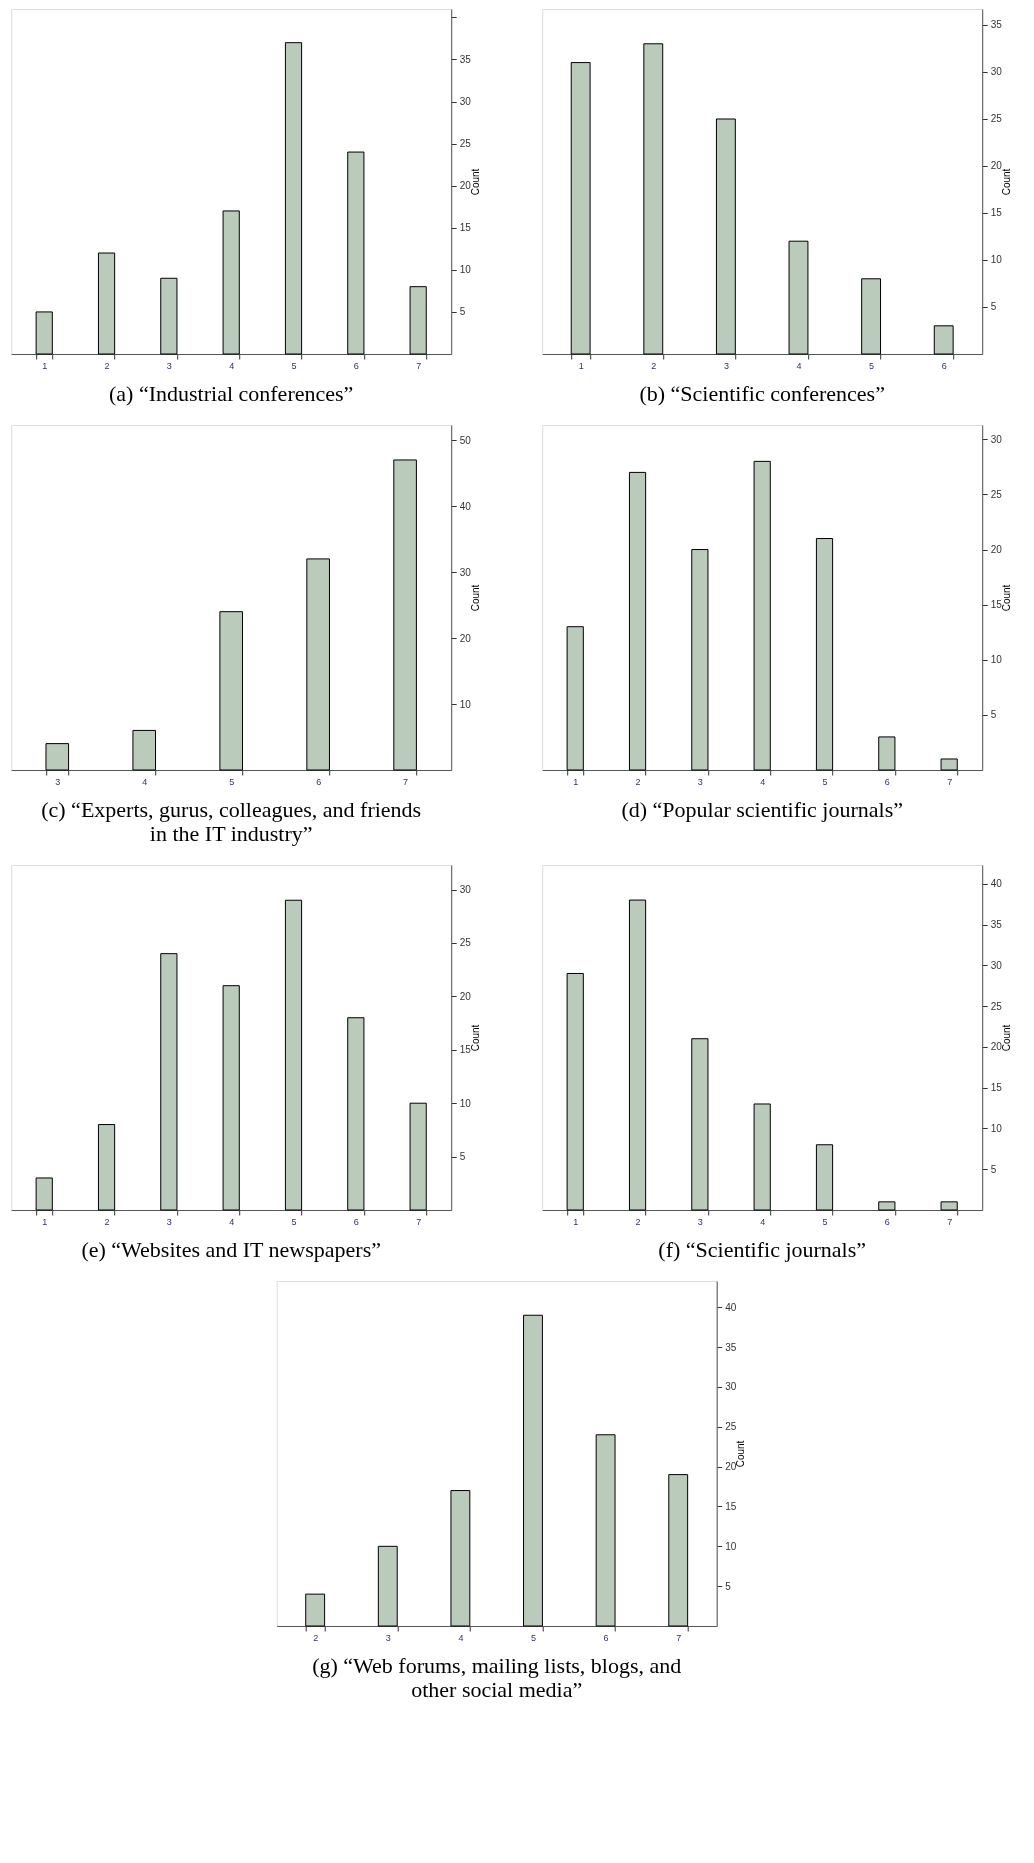  I want to click on text: (f) “Scientific journals”, so click(762, 1249).